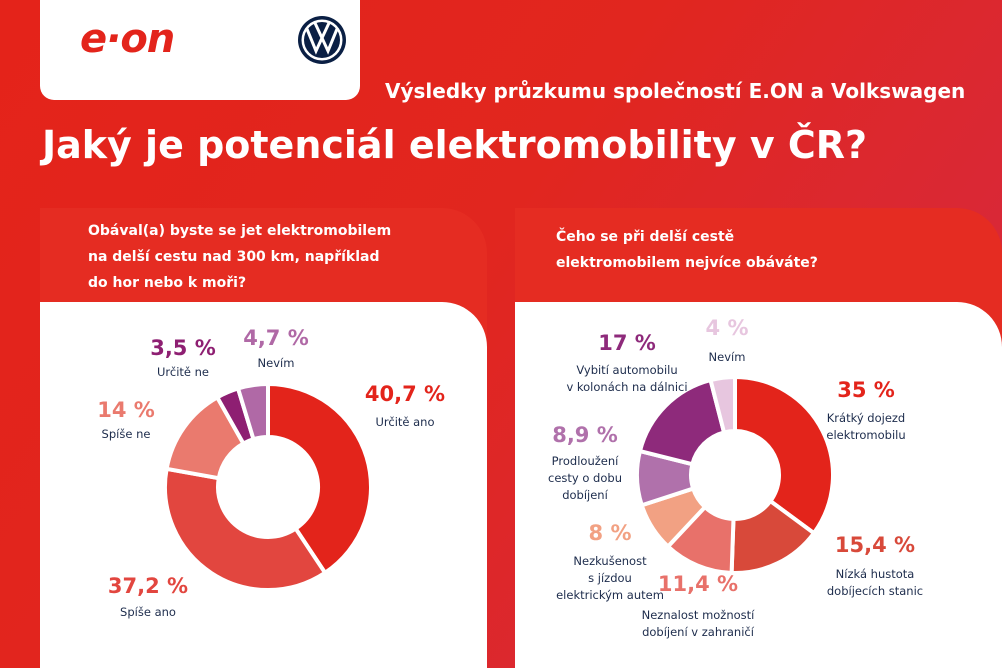 The image size is (1002, 668). What do you see at coordinates (627, 343) in the screenshot?
I see `value-label: 17 %` at bounding box center [627, 343].